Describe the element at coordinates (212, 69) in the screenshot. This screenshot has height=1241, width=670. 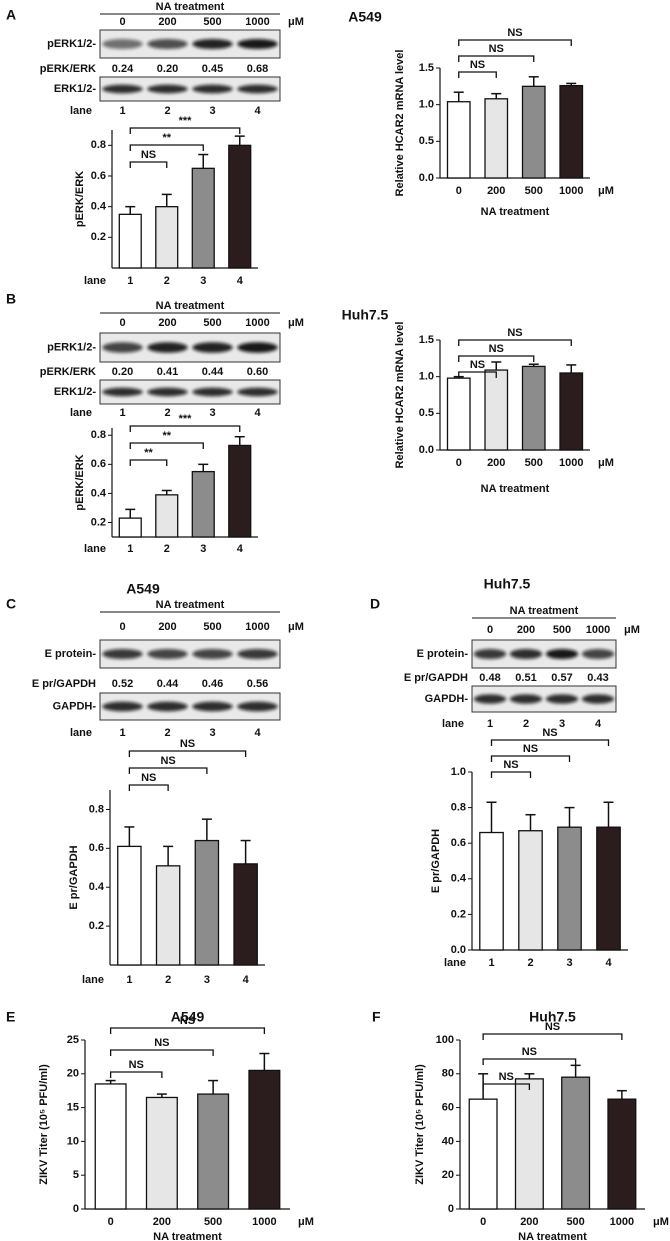
I see `blot-ratio: 0.45` at that location.